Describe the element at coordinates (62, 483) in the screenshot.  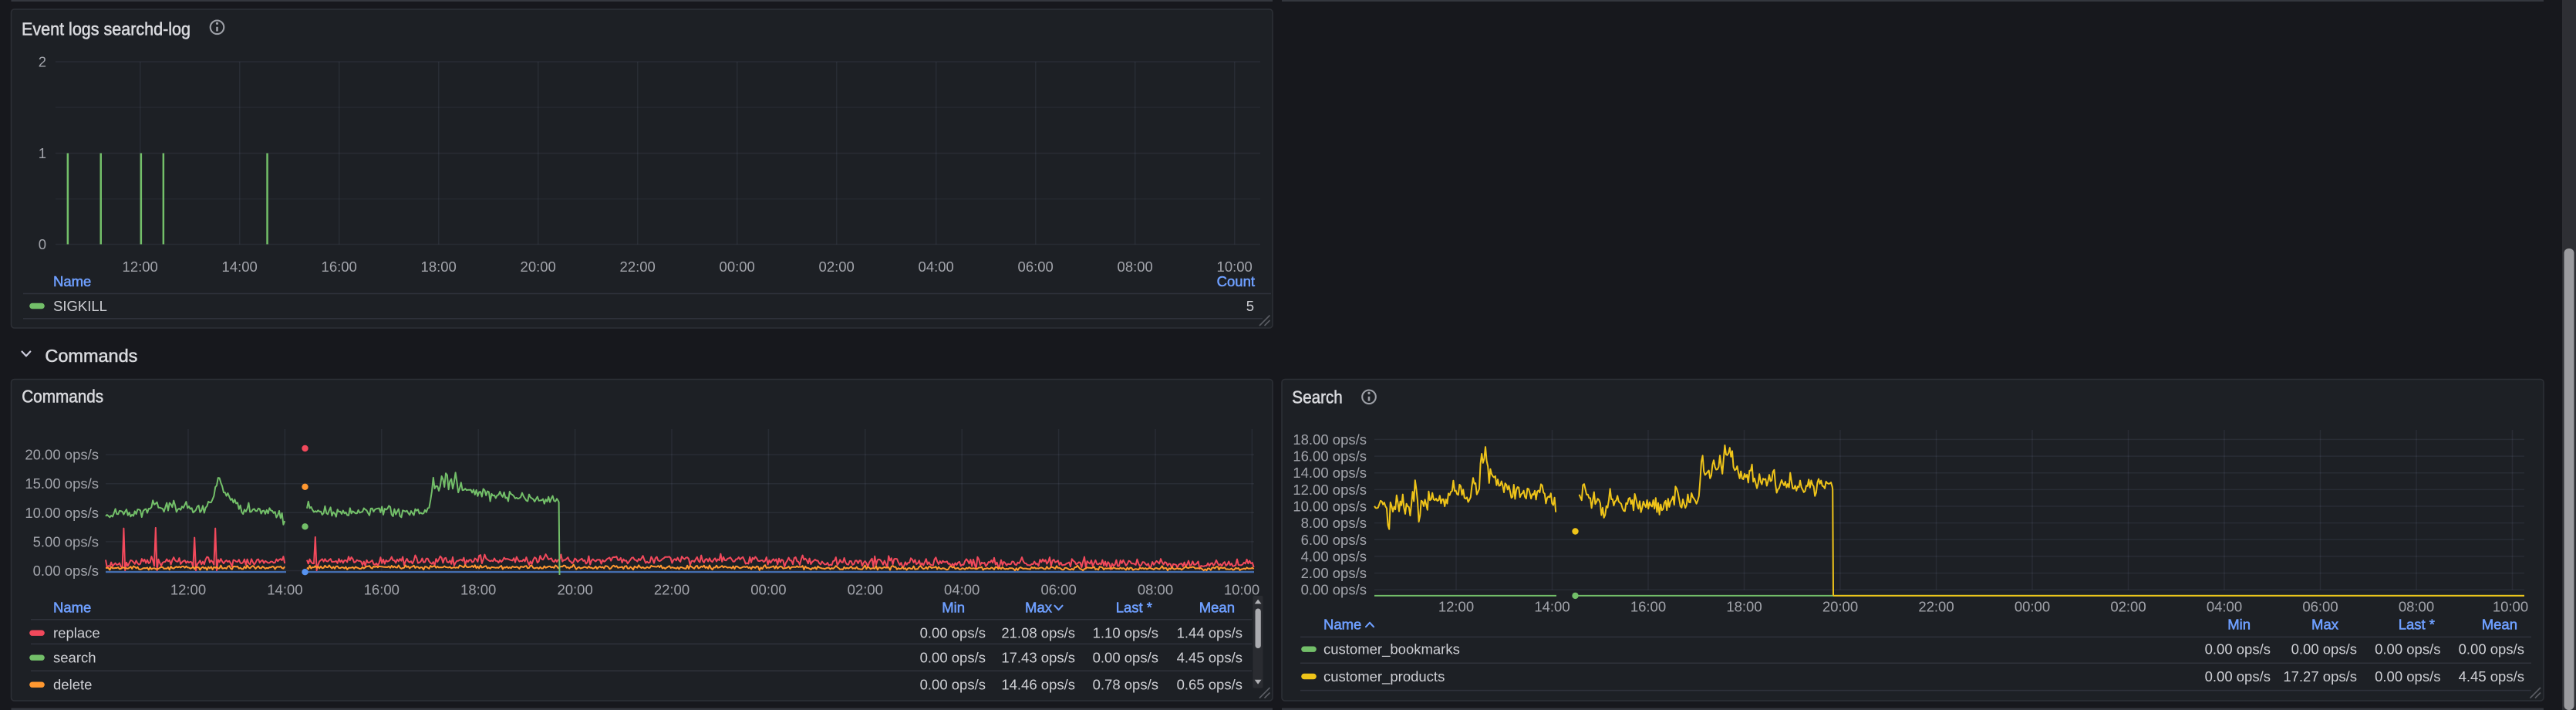
I see `svg-text: 15.00 ops/s` at that location.